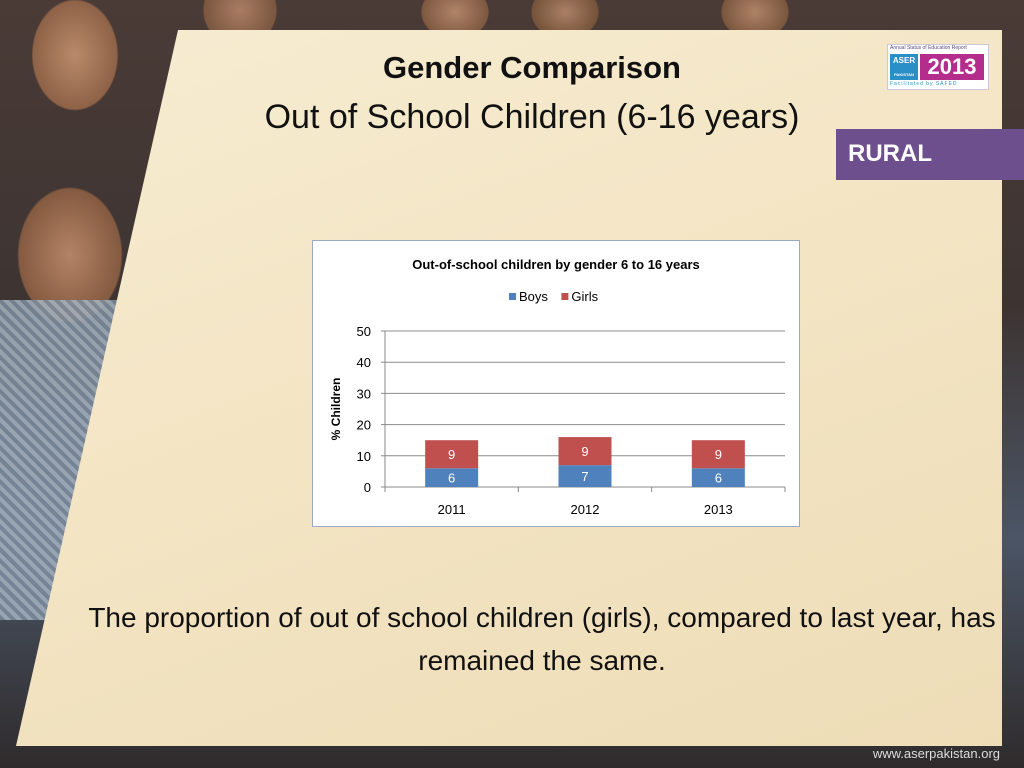 The image size is (1024, 768). I want to click on bar-girls-2012, so click(585, 451).